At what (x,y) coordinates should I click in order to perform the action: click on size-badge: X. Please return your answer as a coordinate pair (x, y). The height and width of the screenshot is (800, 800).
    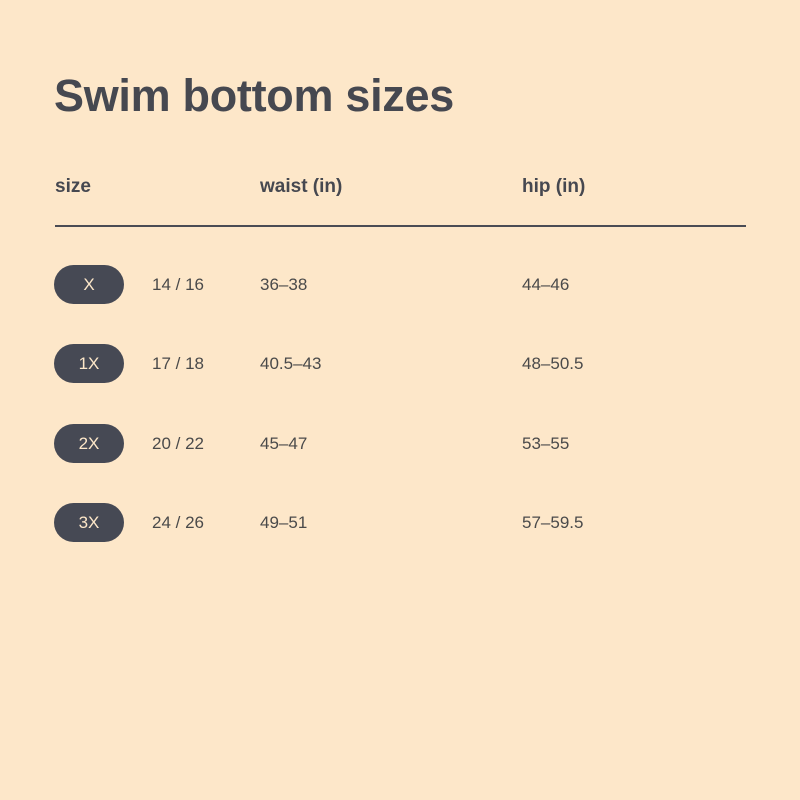
    Looking at the image, I should click on (89, 284).